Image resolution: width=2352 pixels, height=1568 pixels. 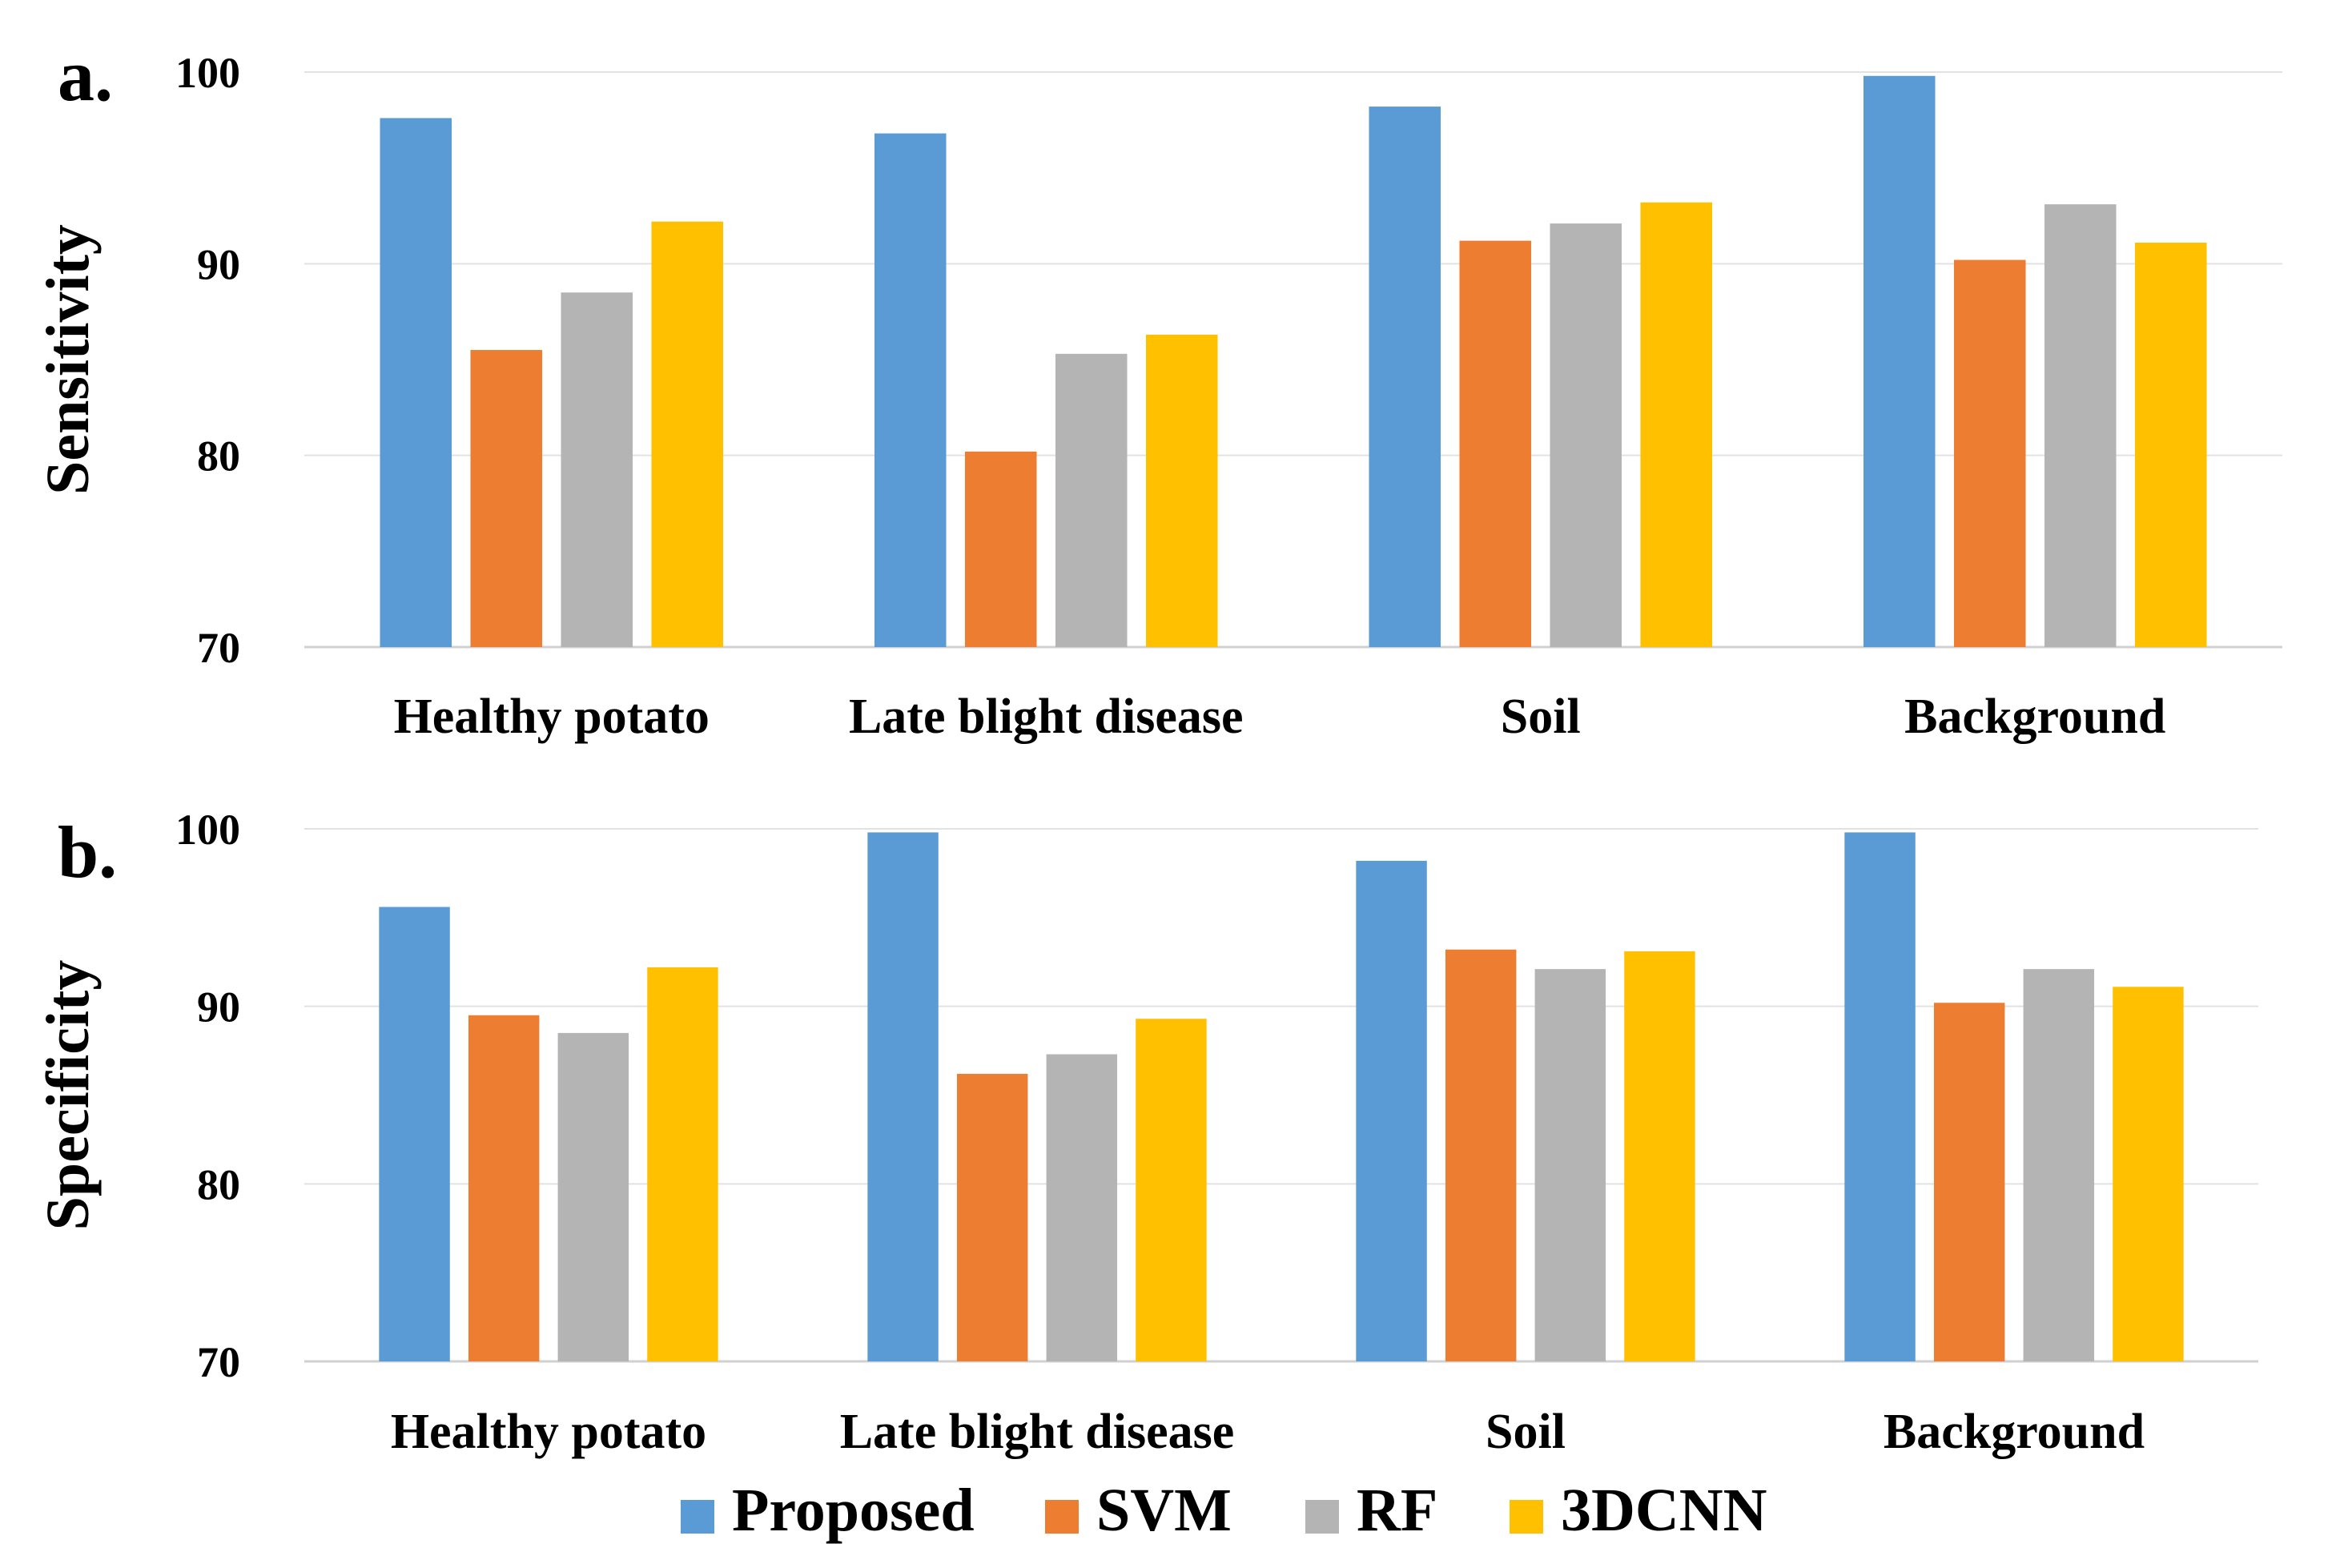 I want to click on legend-label-proposed: Proposed, so click(x=854, y=1510).